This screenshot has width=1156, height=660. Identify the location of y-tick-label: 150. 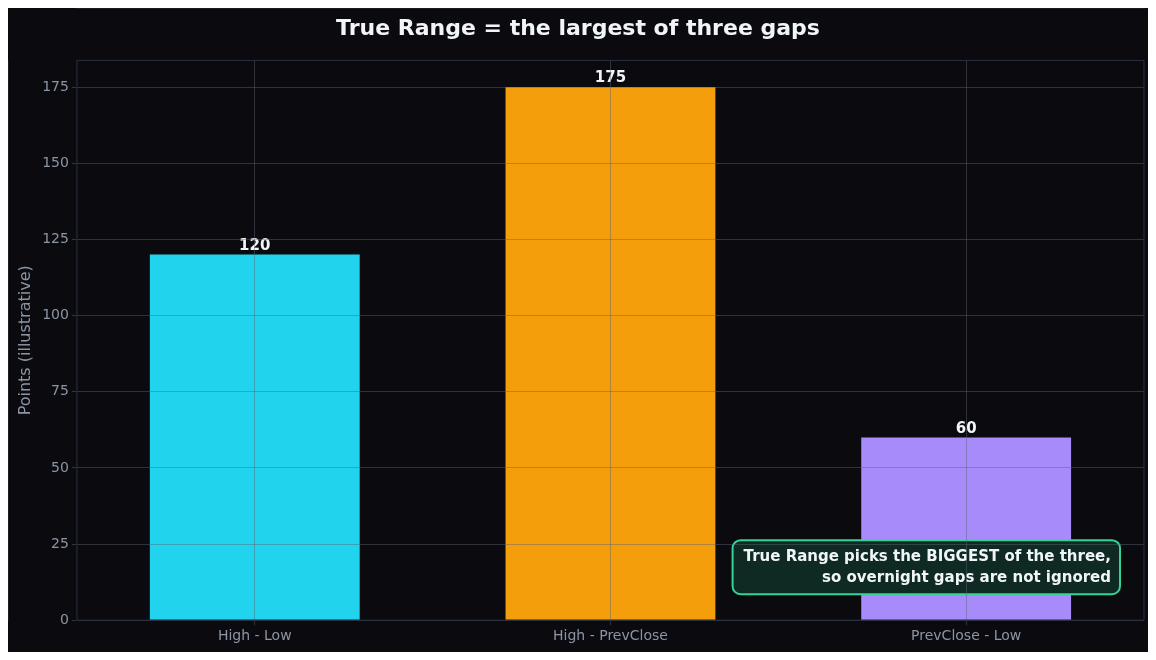
(55, 161).